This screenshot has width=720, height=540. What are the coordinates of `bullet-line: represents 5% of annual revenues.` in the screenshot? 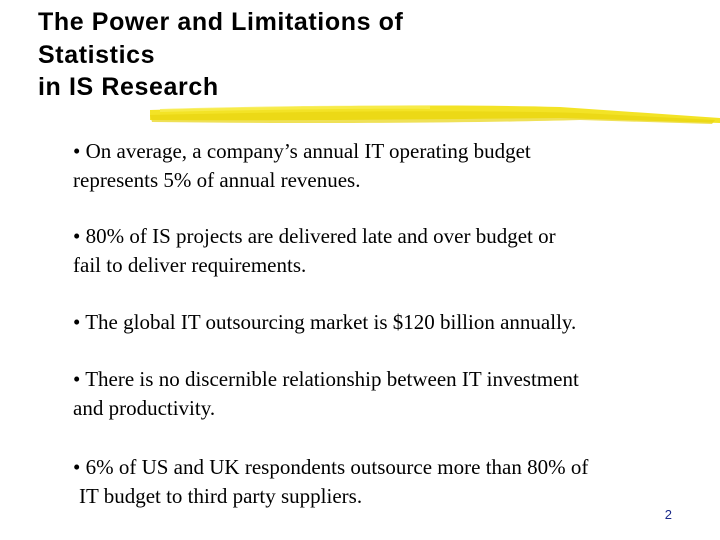 It's located at (217, 180).